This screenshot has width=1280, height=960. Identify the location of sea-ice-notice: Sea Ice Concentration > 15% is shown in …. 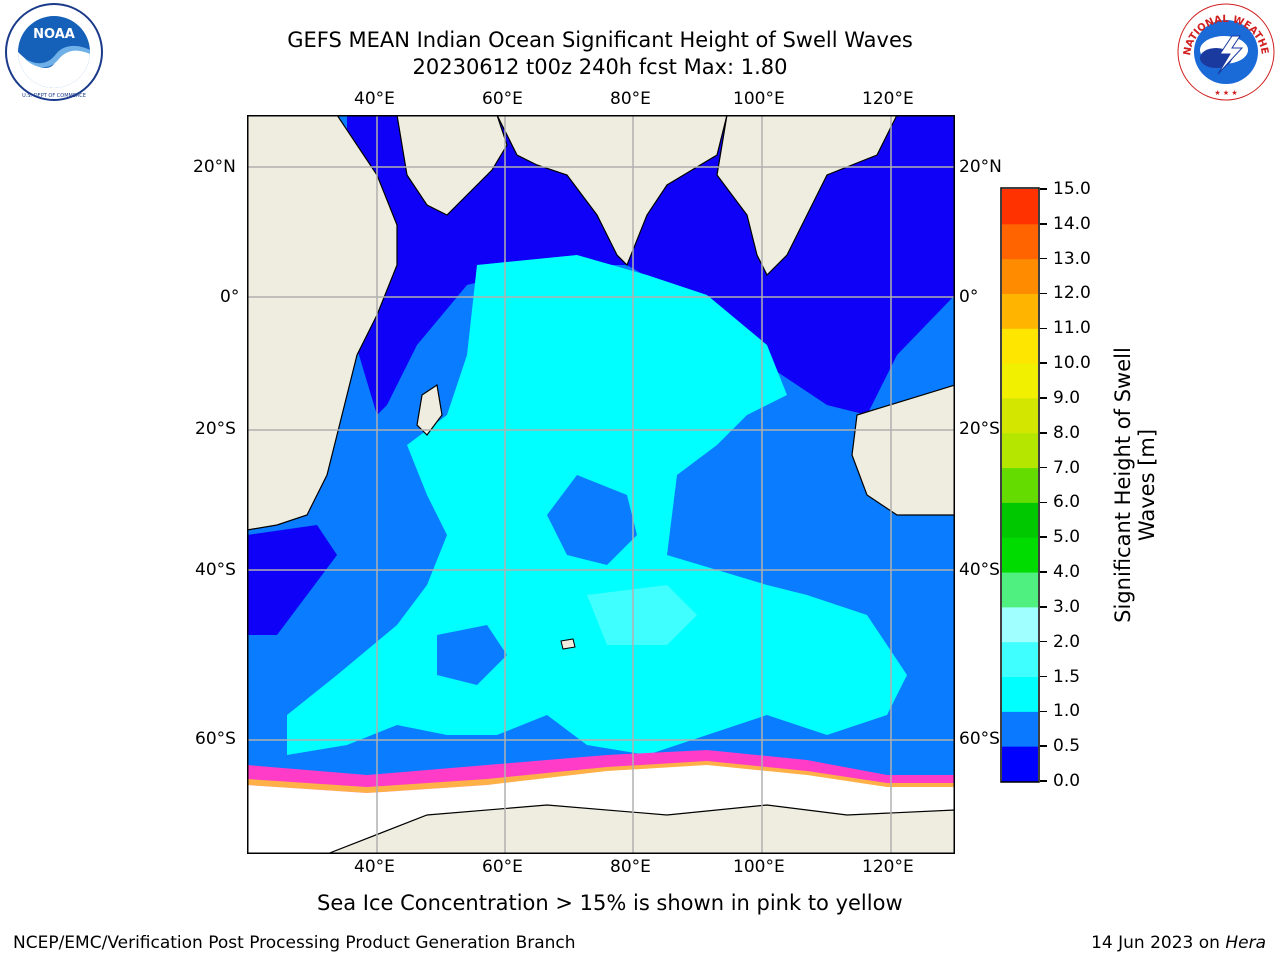
(610, 903).